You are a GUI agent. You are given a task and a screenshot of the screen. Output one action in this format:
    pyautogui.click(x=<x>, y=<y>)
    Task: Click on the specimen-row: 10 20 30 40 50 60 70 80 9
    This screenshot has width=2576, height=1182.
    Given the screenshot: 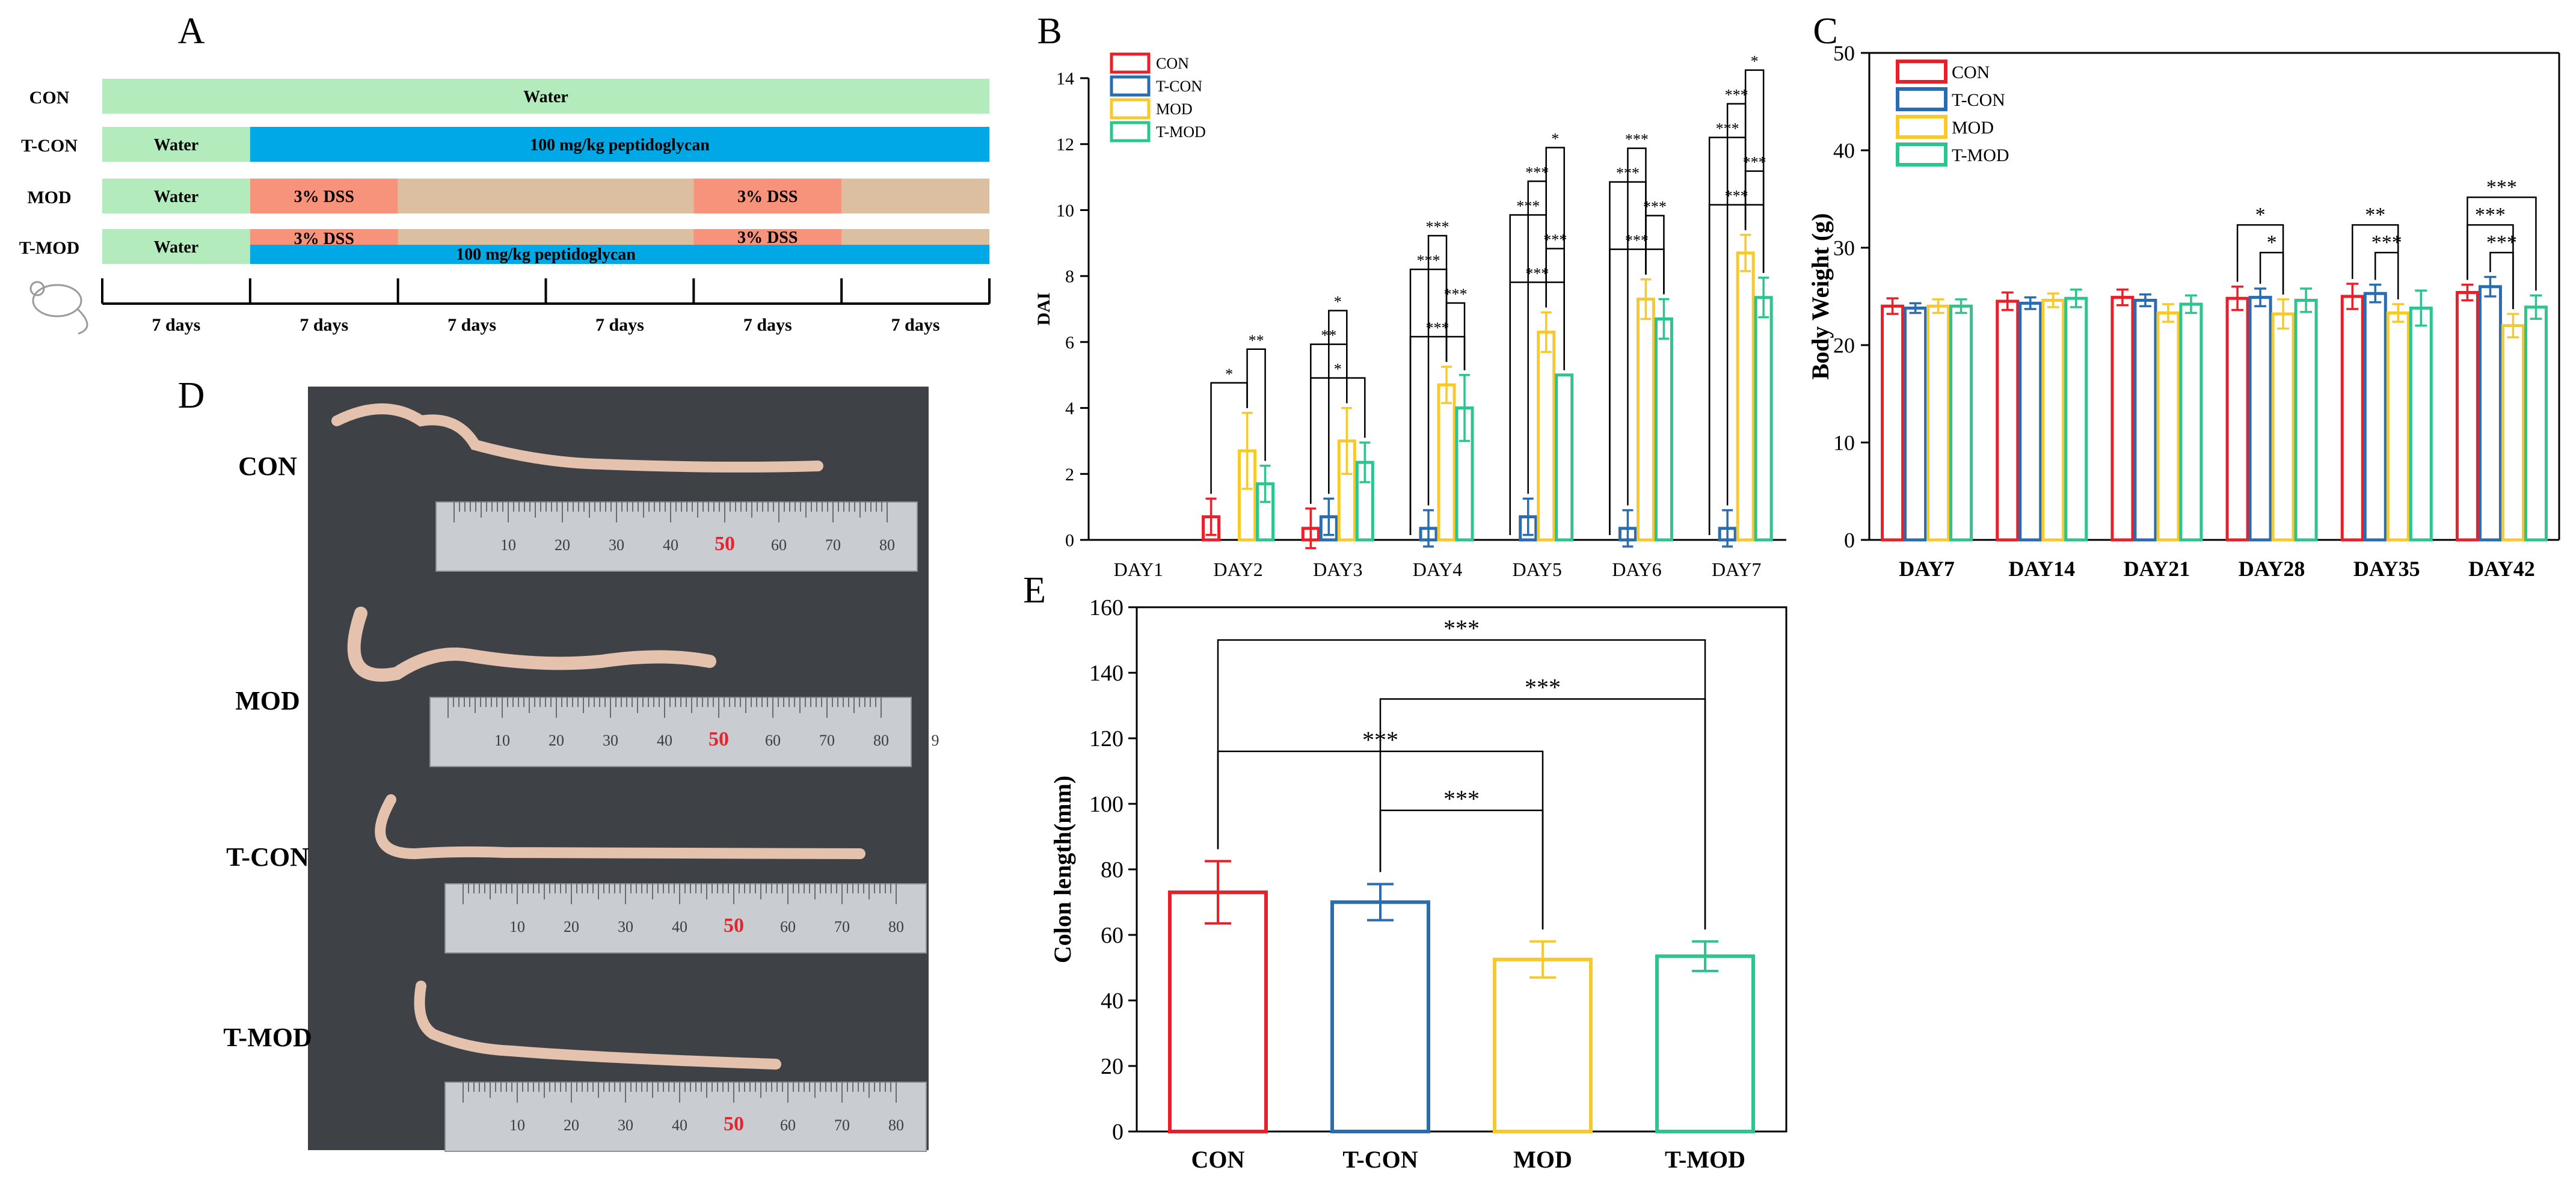 What is the action you would take?
    pyautogui.click(x=643, y=687)
    